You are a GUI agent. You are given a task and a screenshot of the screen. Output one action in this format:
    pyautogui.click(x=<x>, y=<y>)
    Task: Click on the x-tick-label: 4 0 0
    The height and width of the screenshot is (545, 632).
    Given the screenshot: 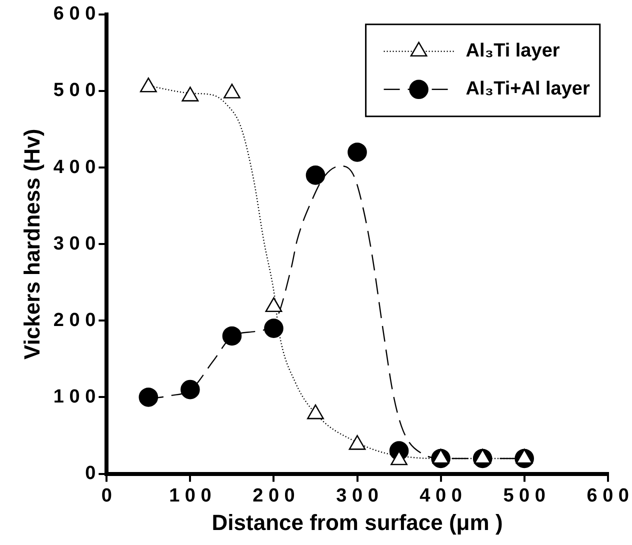 What is the action you would take?
    pyautogui.click(x=441, y=495)
    